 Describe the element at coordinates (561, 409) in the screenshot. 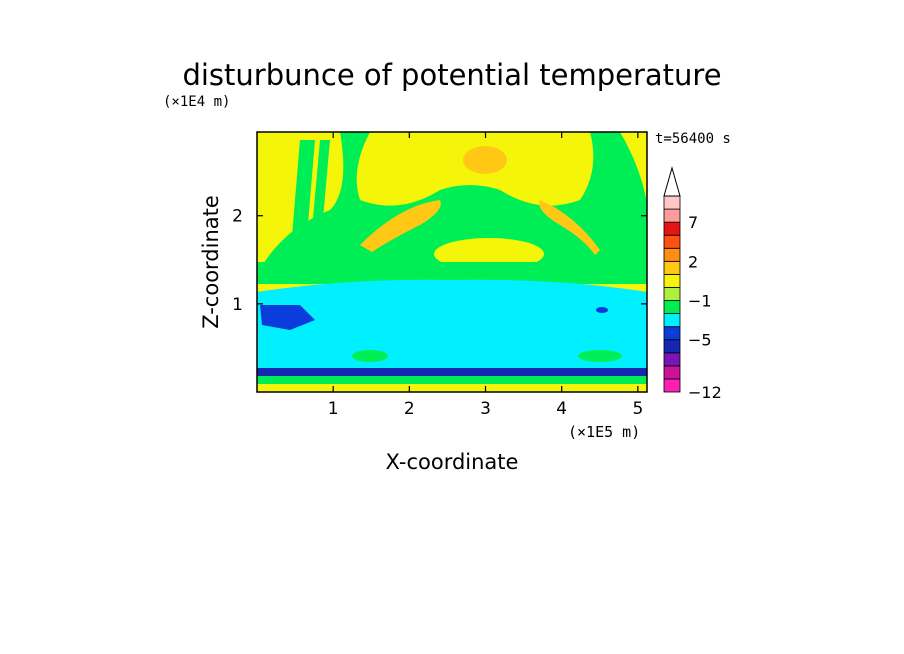

I see `x-tick-label: 4` at that location.